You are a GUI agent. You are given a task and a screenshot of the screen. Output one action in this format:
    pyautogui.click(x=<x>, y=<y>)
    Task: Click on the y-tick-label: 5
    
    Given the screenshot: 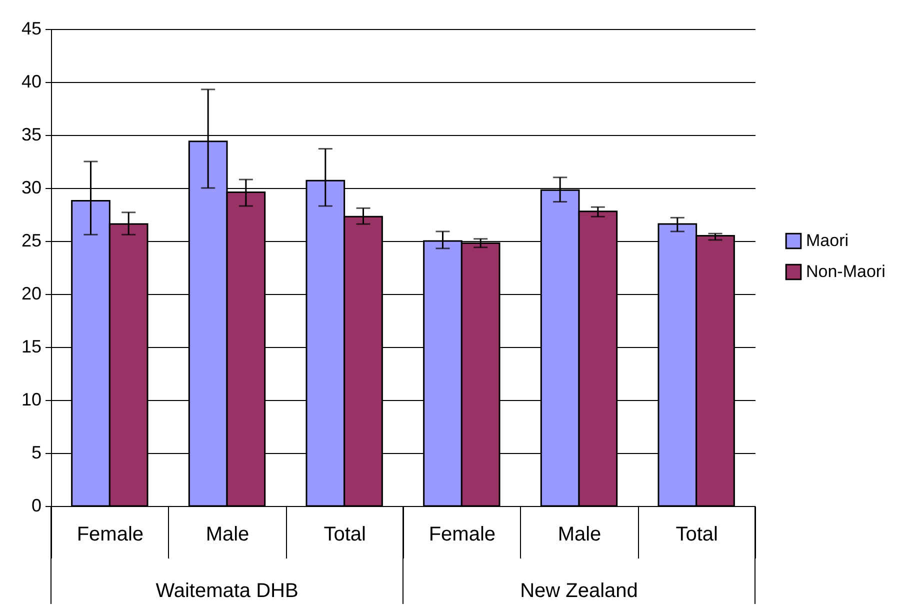 What is the action you would take?
    pyautogui.click(x=36, y=452)
    